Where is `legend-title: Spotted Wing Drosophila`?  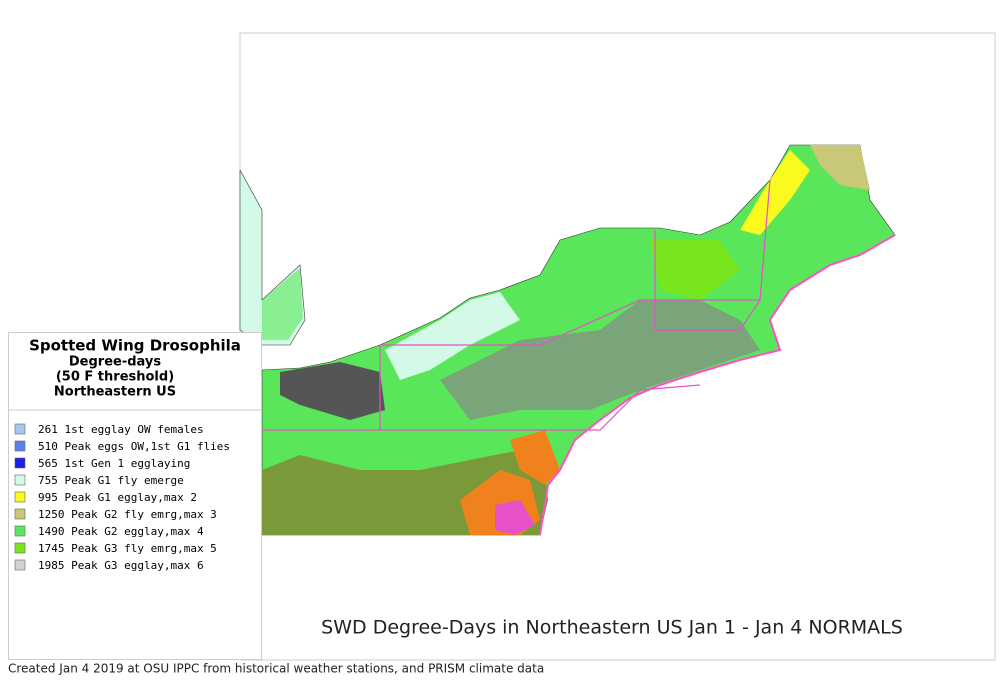
legend-title: Spotted Wing Drosophila is located at coordinates (135, 346).